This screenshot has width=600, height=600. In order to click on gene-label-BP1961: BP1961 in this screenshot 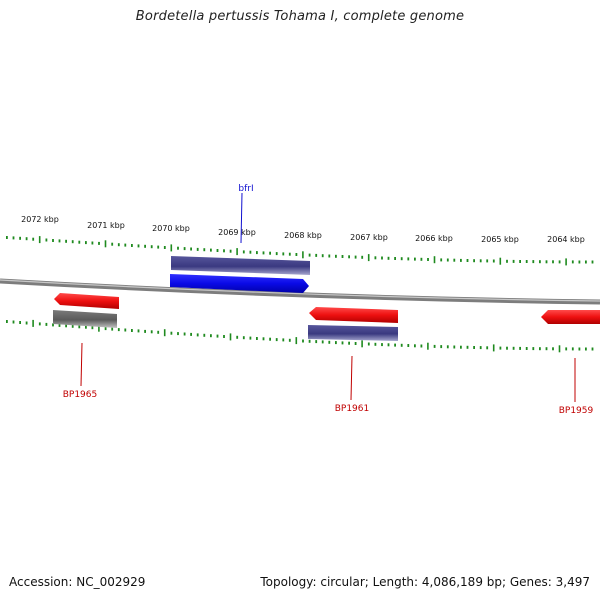, I will do `click(352, 409)`.